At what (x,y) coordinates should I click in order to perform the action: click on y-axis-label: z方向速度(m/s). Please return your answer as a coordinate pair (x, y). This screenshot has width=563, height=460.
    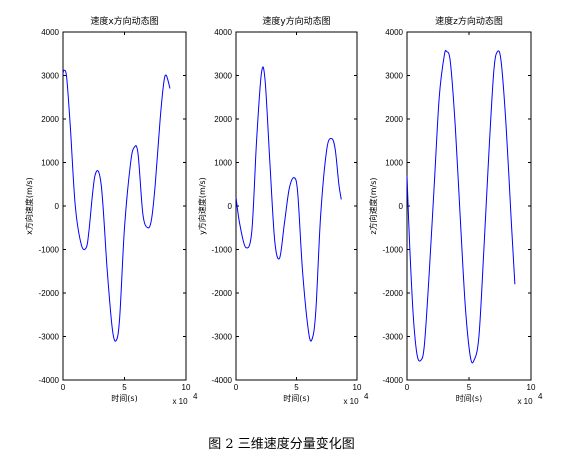
    Looking at the image, I should click on (373, 205).